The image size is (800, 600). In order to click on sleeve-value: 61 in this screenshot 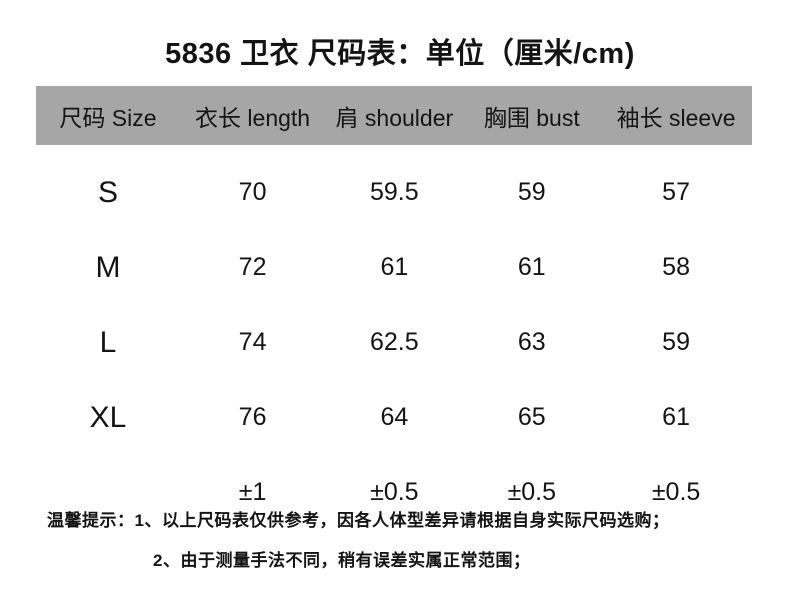, I will do `click(676, 417)`.